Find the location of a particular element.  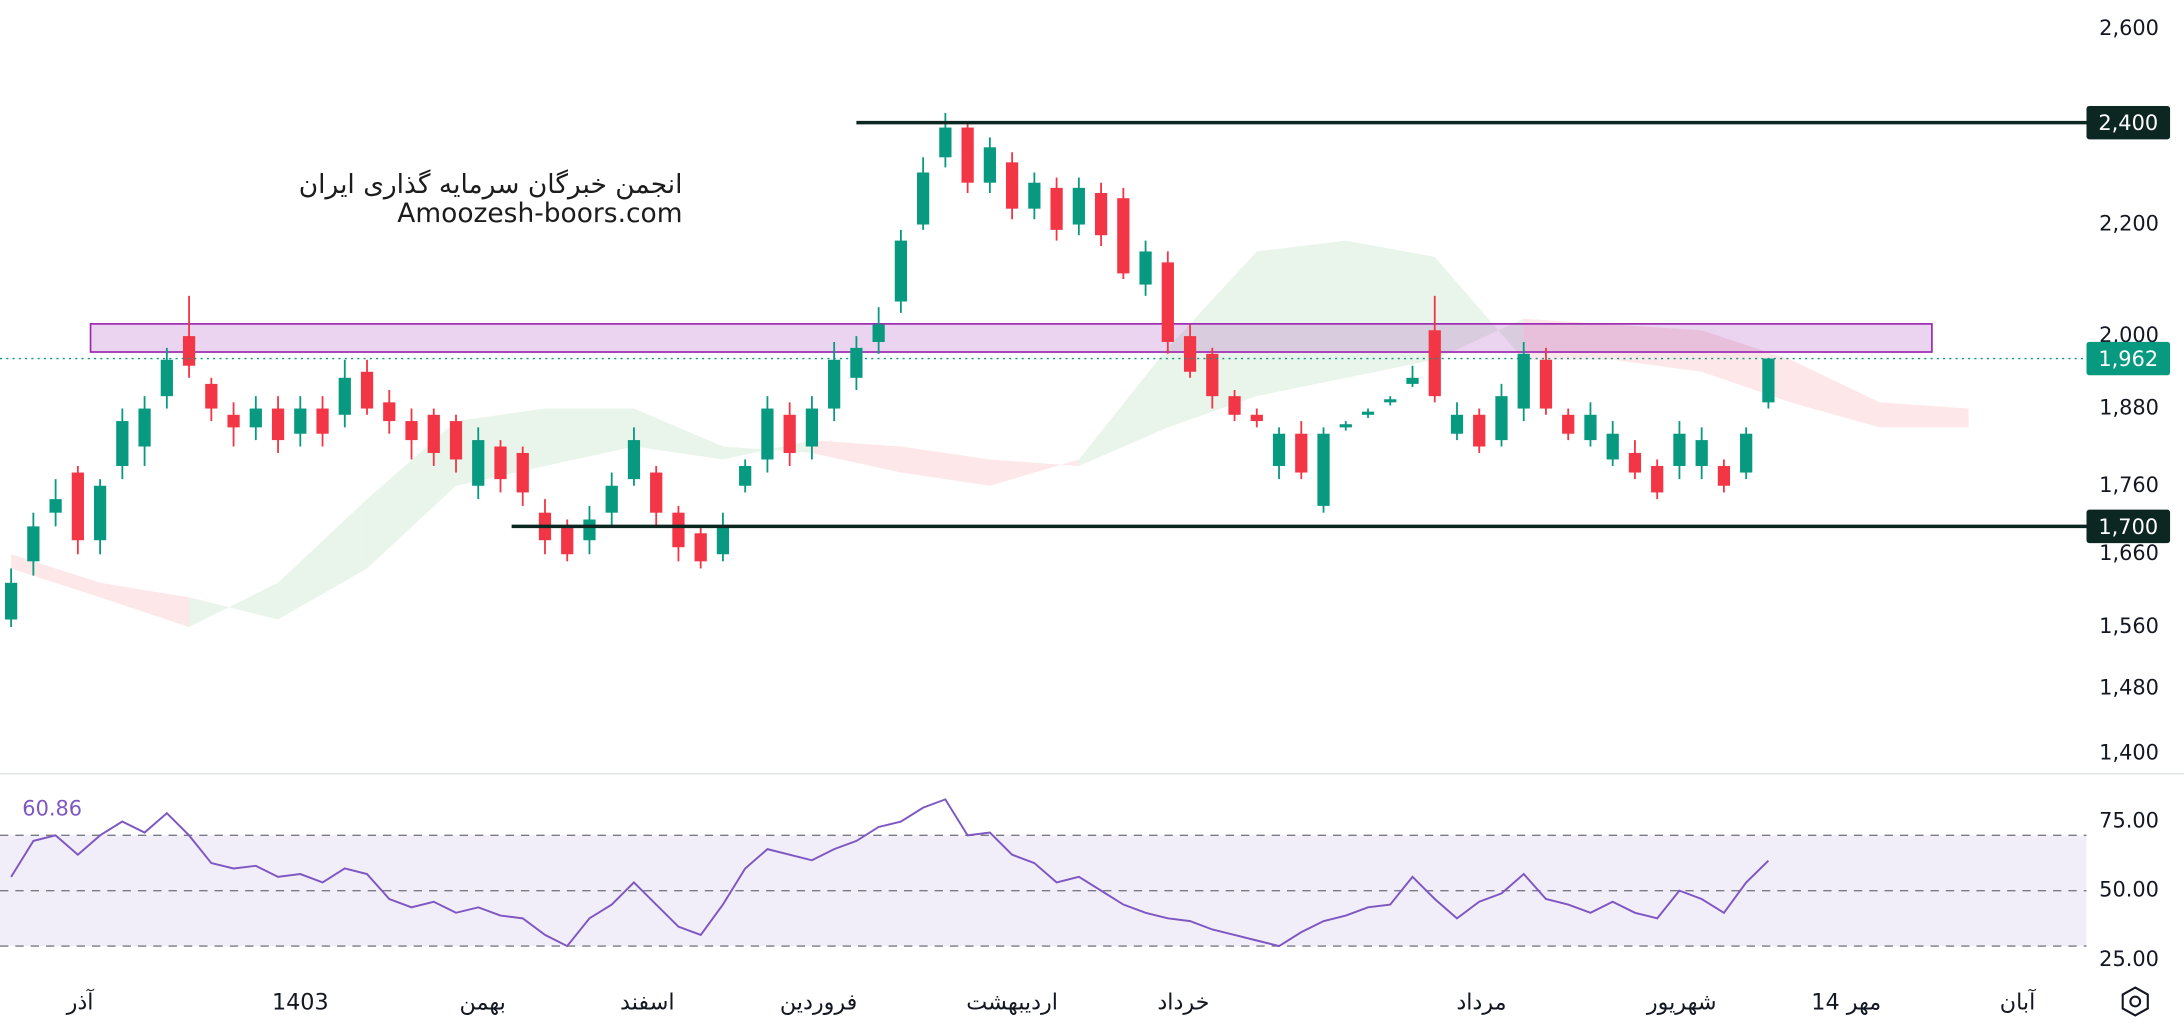

y-tick-label: 2,600 is located at coordinates (2129, 28).